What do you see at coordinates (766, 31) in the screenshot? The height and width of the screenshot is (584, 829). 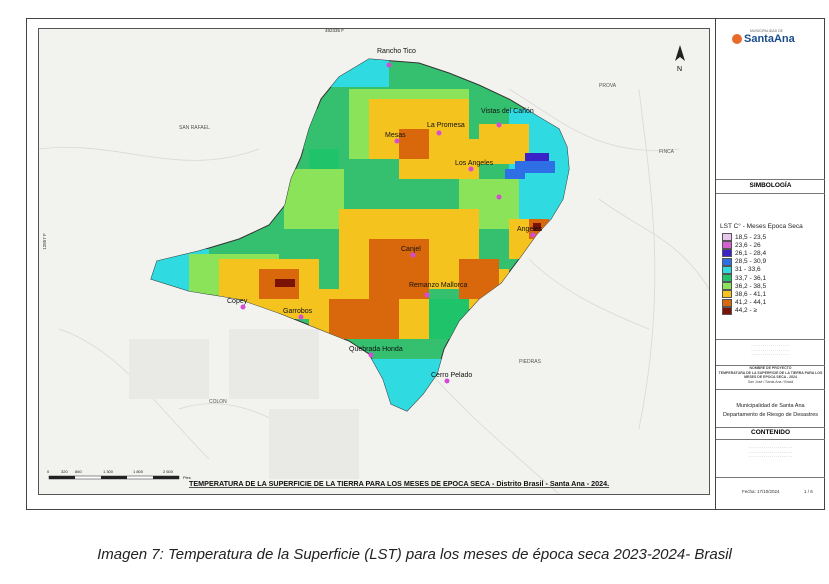 I see `logo-top-text: MUNICIPALIDAD DE` at bounding box center [766, 31].